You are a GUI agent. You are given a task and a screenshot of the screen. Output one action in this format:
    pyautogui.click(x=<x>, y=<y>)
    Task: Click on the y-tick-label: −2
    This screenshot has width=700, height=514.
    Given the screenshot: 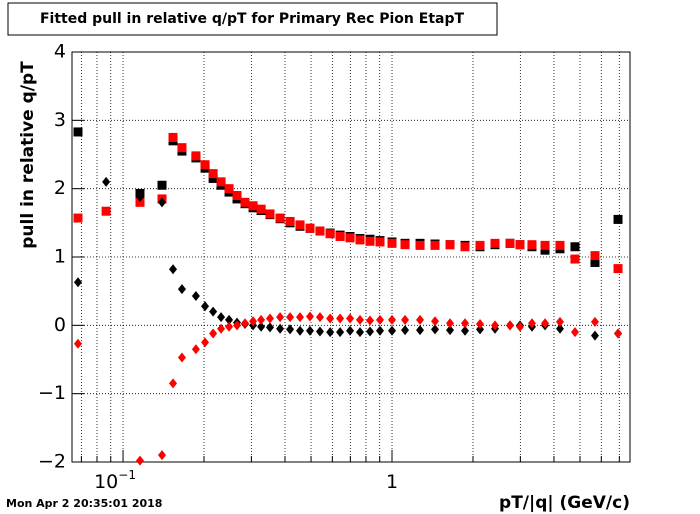 What is the action you would take?
    pyautogui.click(x=52, y=462)
    